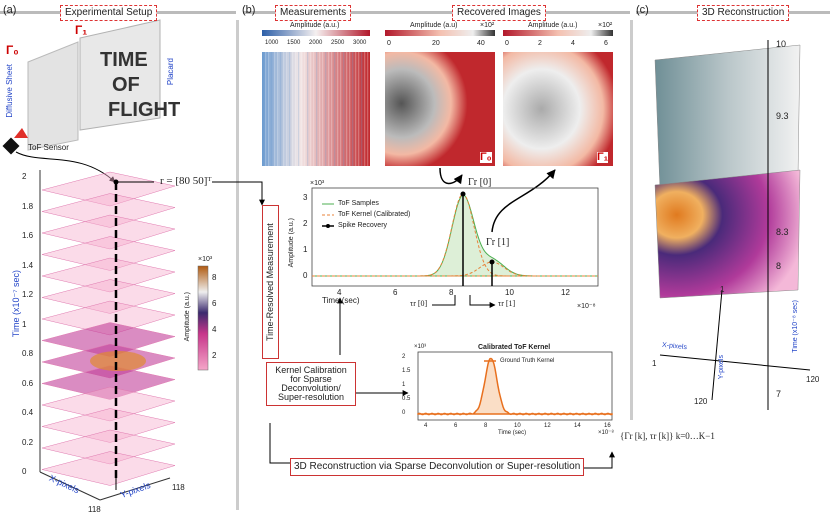 The height and width of the screenshot is (518, 830). What do you see at coordinates (124, 60) in the screenshot?
I see `scene-text: TIME` at bounding box center [124, 60].